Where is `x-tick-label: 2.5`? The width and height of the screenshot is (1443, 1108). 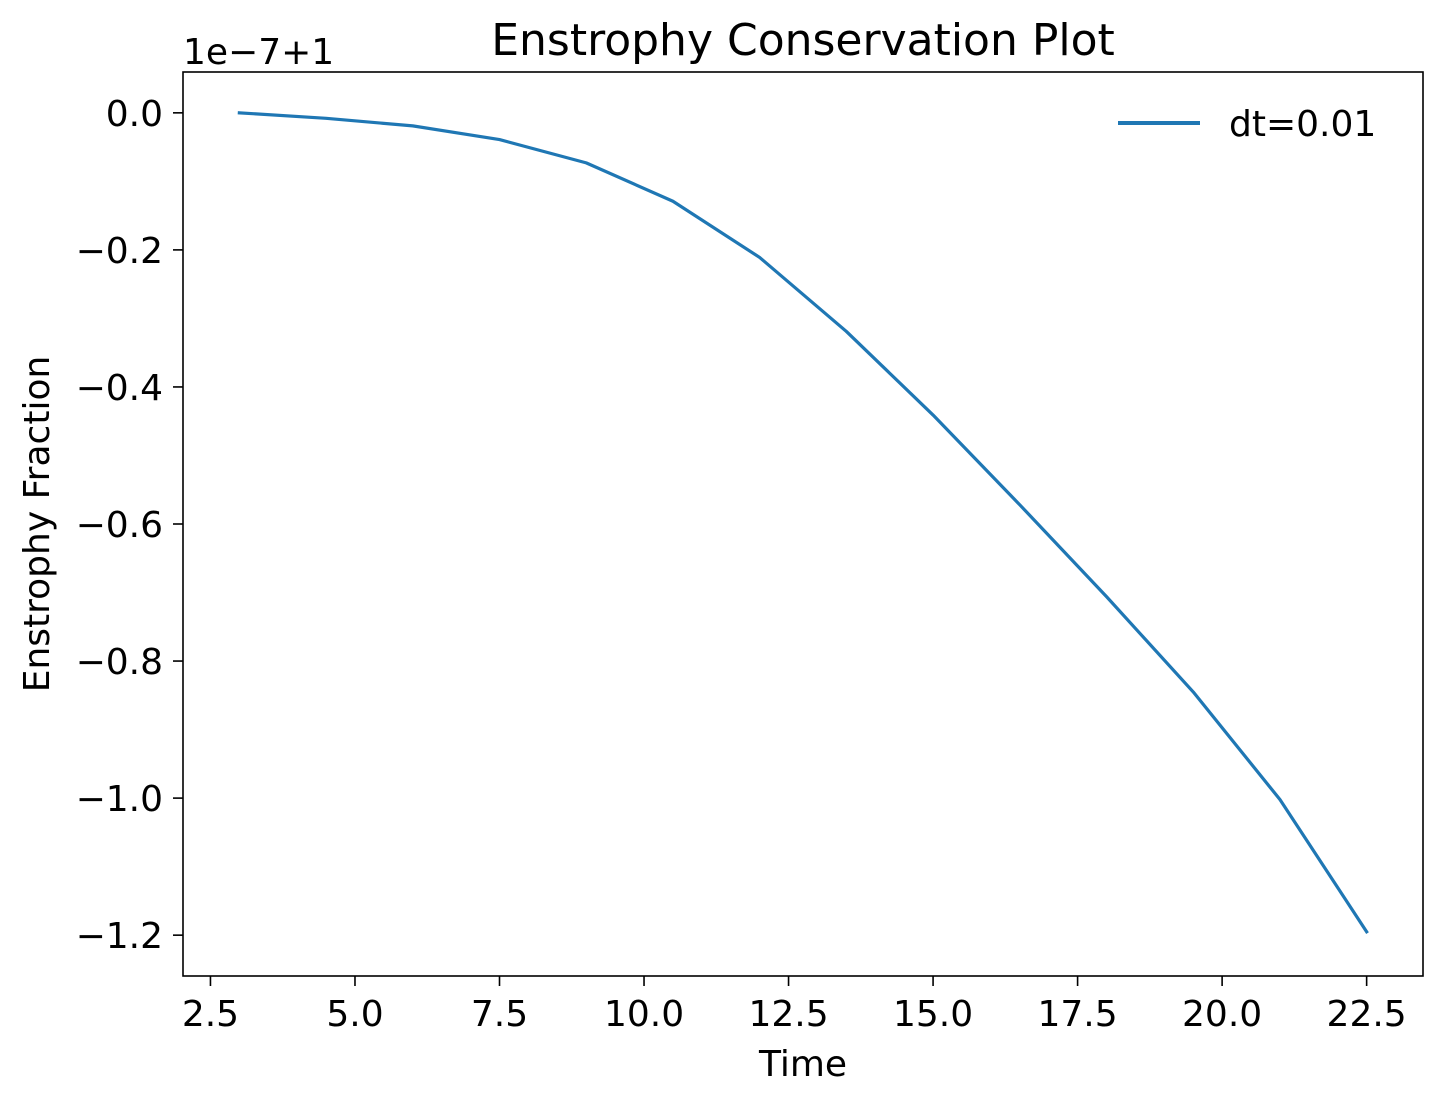 x-tick-label: 2.5 is located at coordinates (210, 1014).